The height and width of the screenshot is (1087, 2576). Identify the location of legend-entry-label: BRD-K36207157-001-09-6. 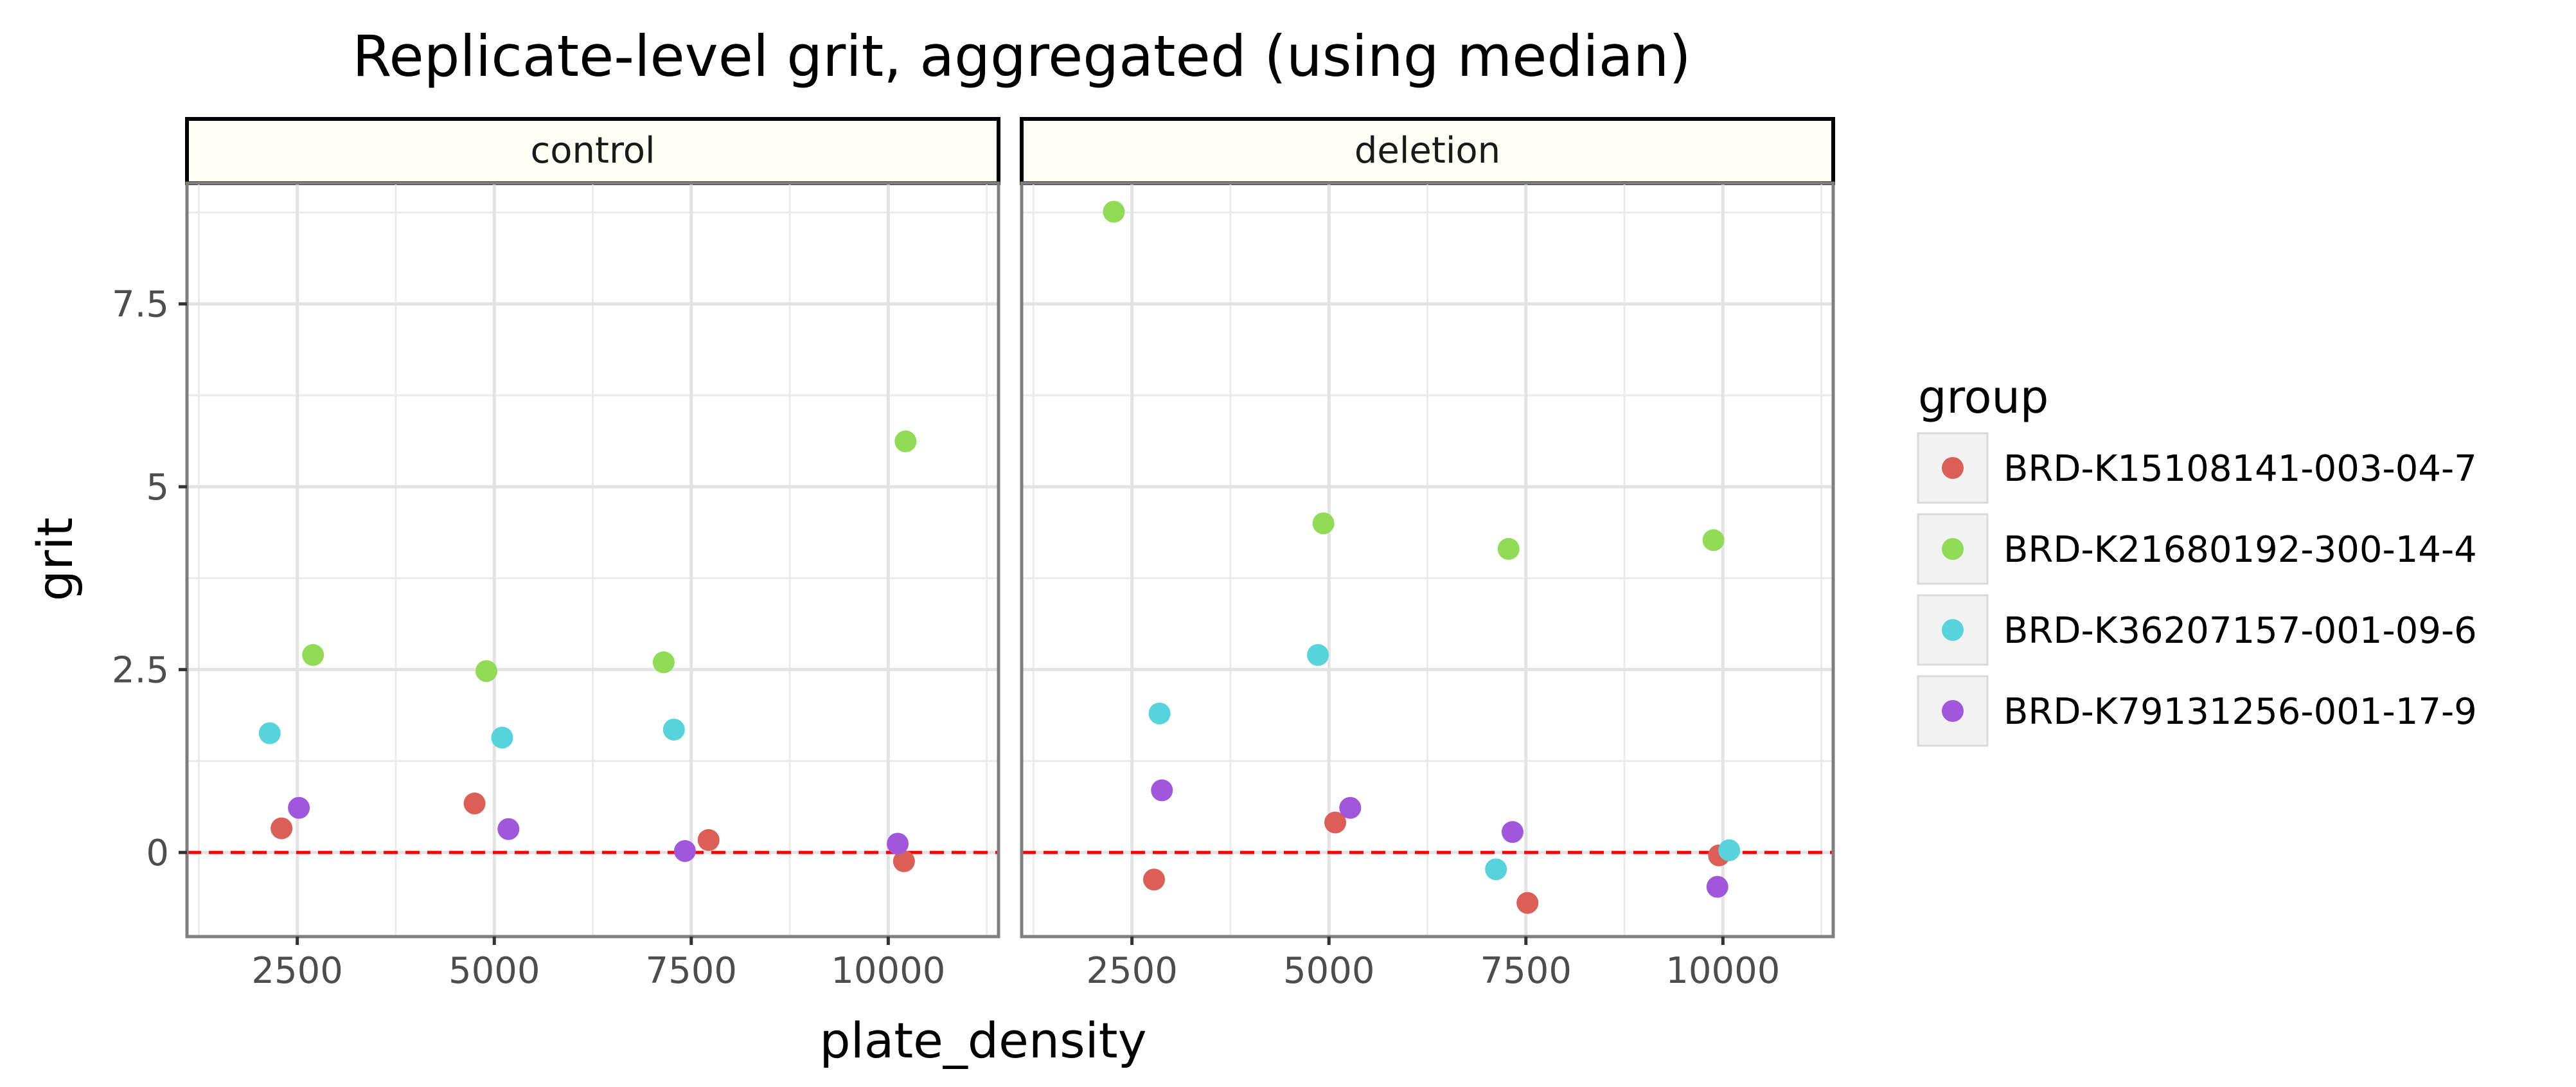
(2240, 631).